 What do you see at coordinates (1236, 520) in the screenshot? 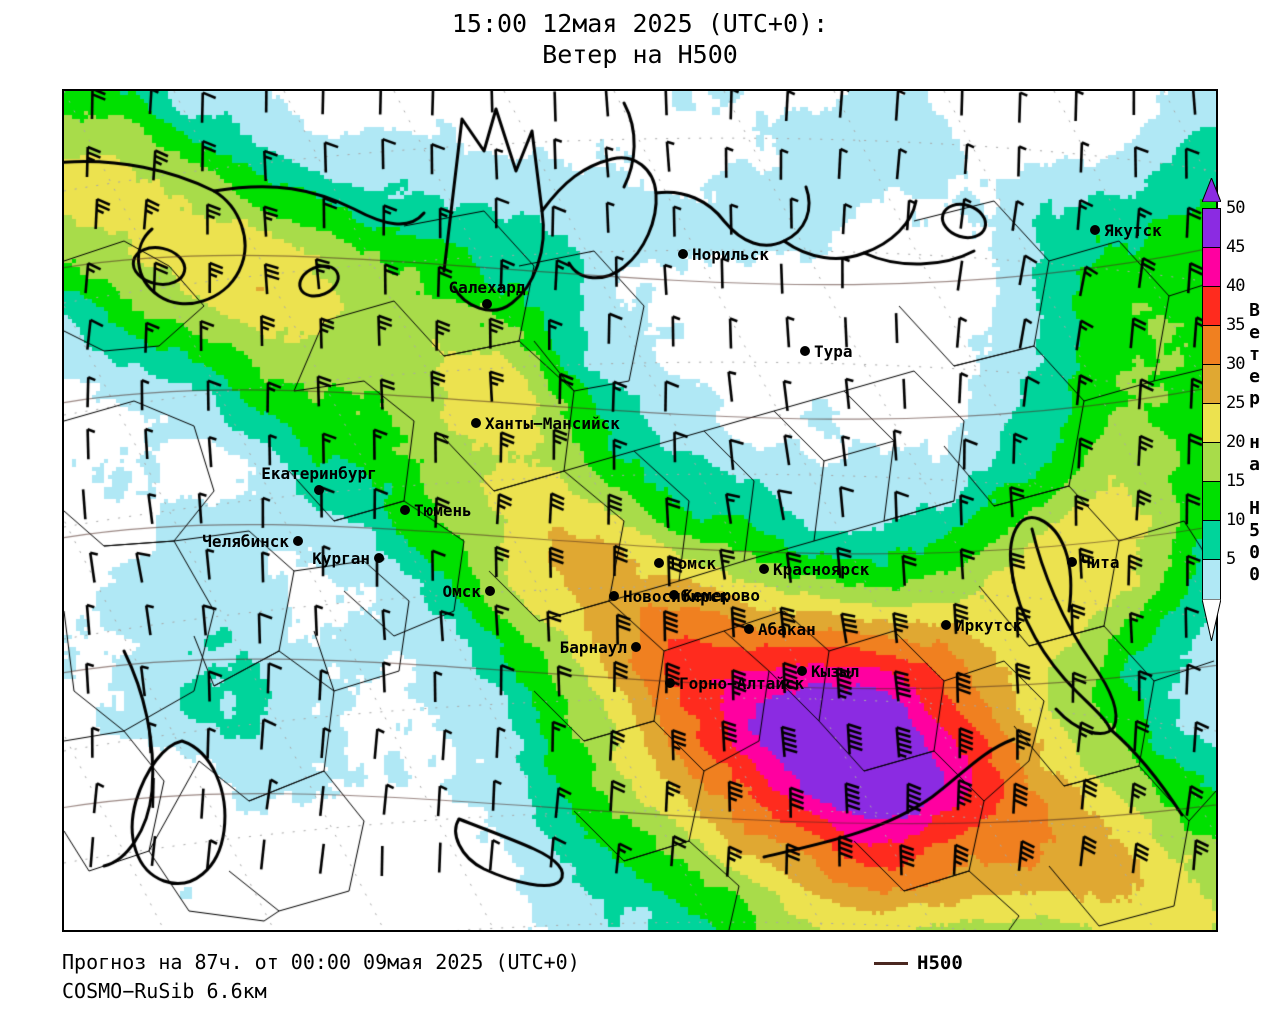
I see `colorbar-tick-label: 10` at bounding box center [1236, 520].